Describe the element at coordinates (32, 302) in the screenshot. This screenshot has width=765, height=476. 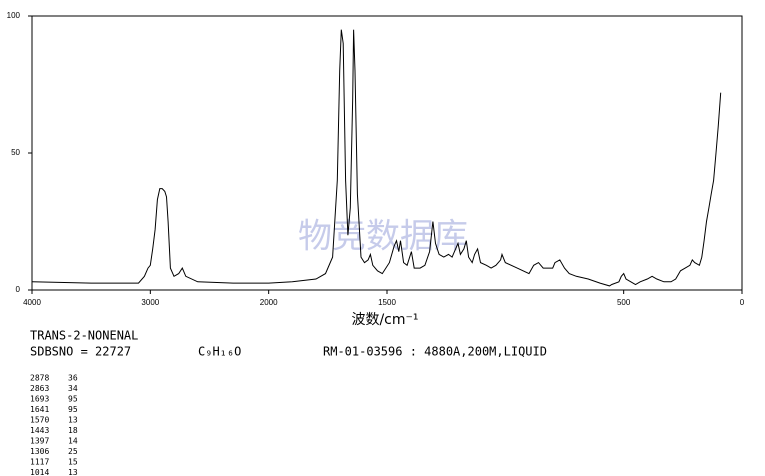
I see `x-tick-label: 4000` at that location.